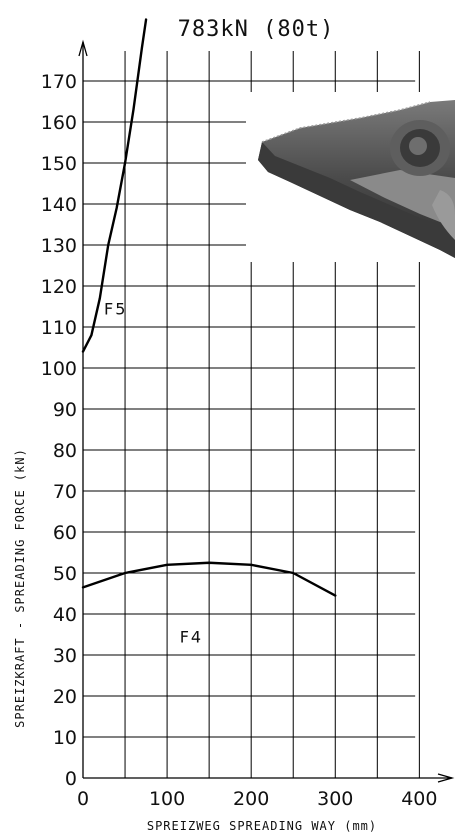 Image resolution: width=455 pixels, height=833 pixels. Describe the element at coordinates (446, 778) in the screenshot. I see `x-axis-arrow` at that location.